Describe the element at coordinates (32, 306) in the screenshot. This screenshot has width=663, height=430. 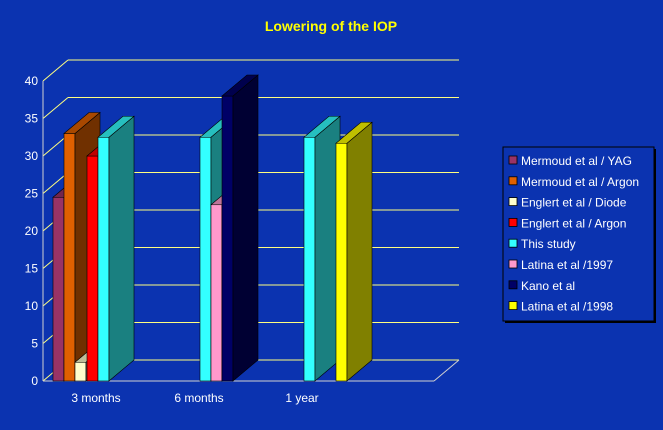
I see `y-tick-label: 10` at that location.